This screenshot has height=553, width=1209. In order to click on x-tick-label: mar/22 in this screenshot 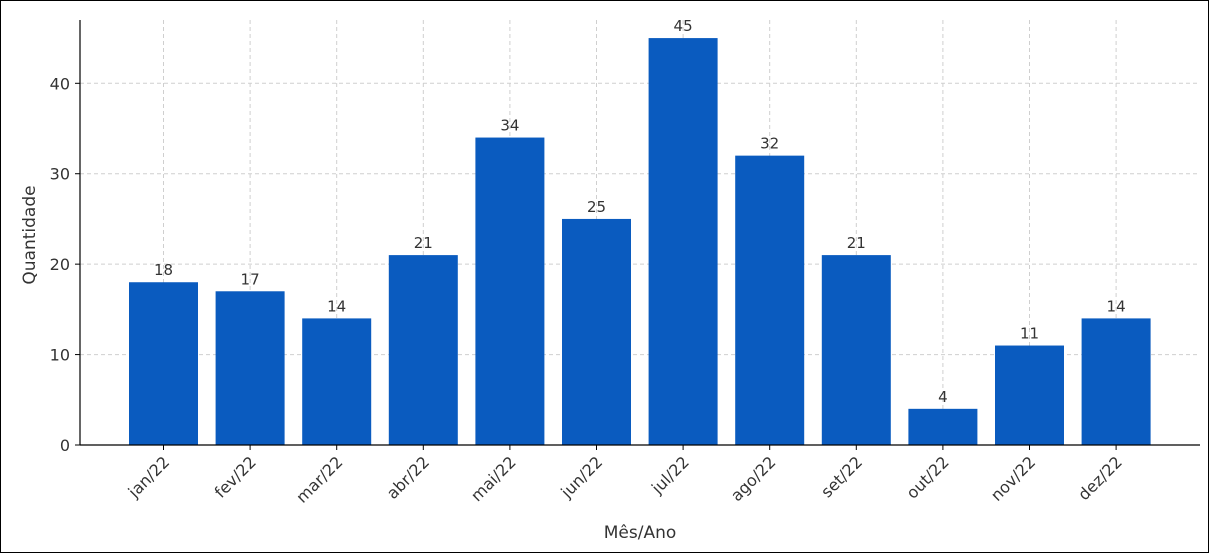, I will do `click(319, 479)`.